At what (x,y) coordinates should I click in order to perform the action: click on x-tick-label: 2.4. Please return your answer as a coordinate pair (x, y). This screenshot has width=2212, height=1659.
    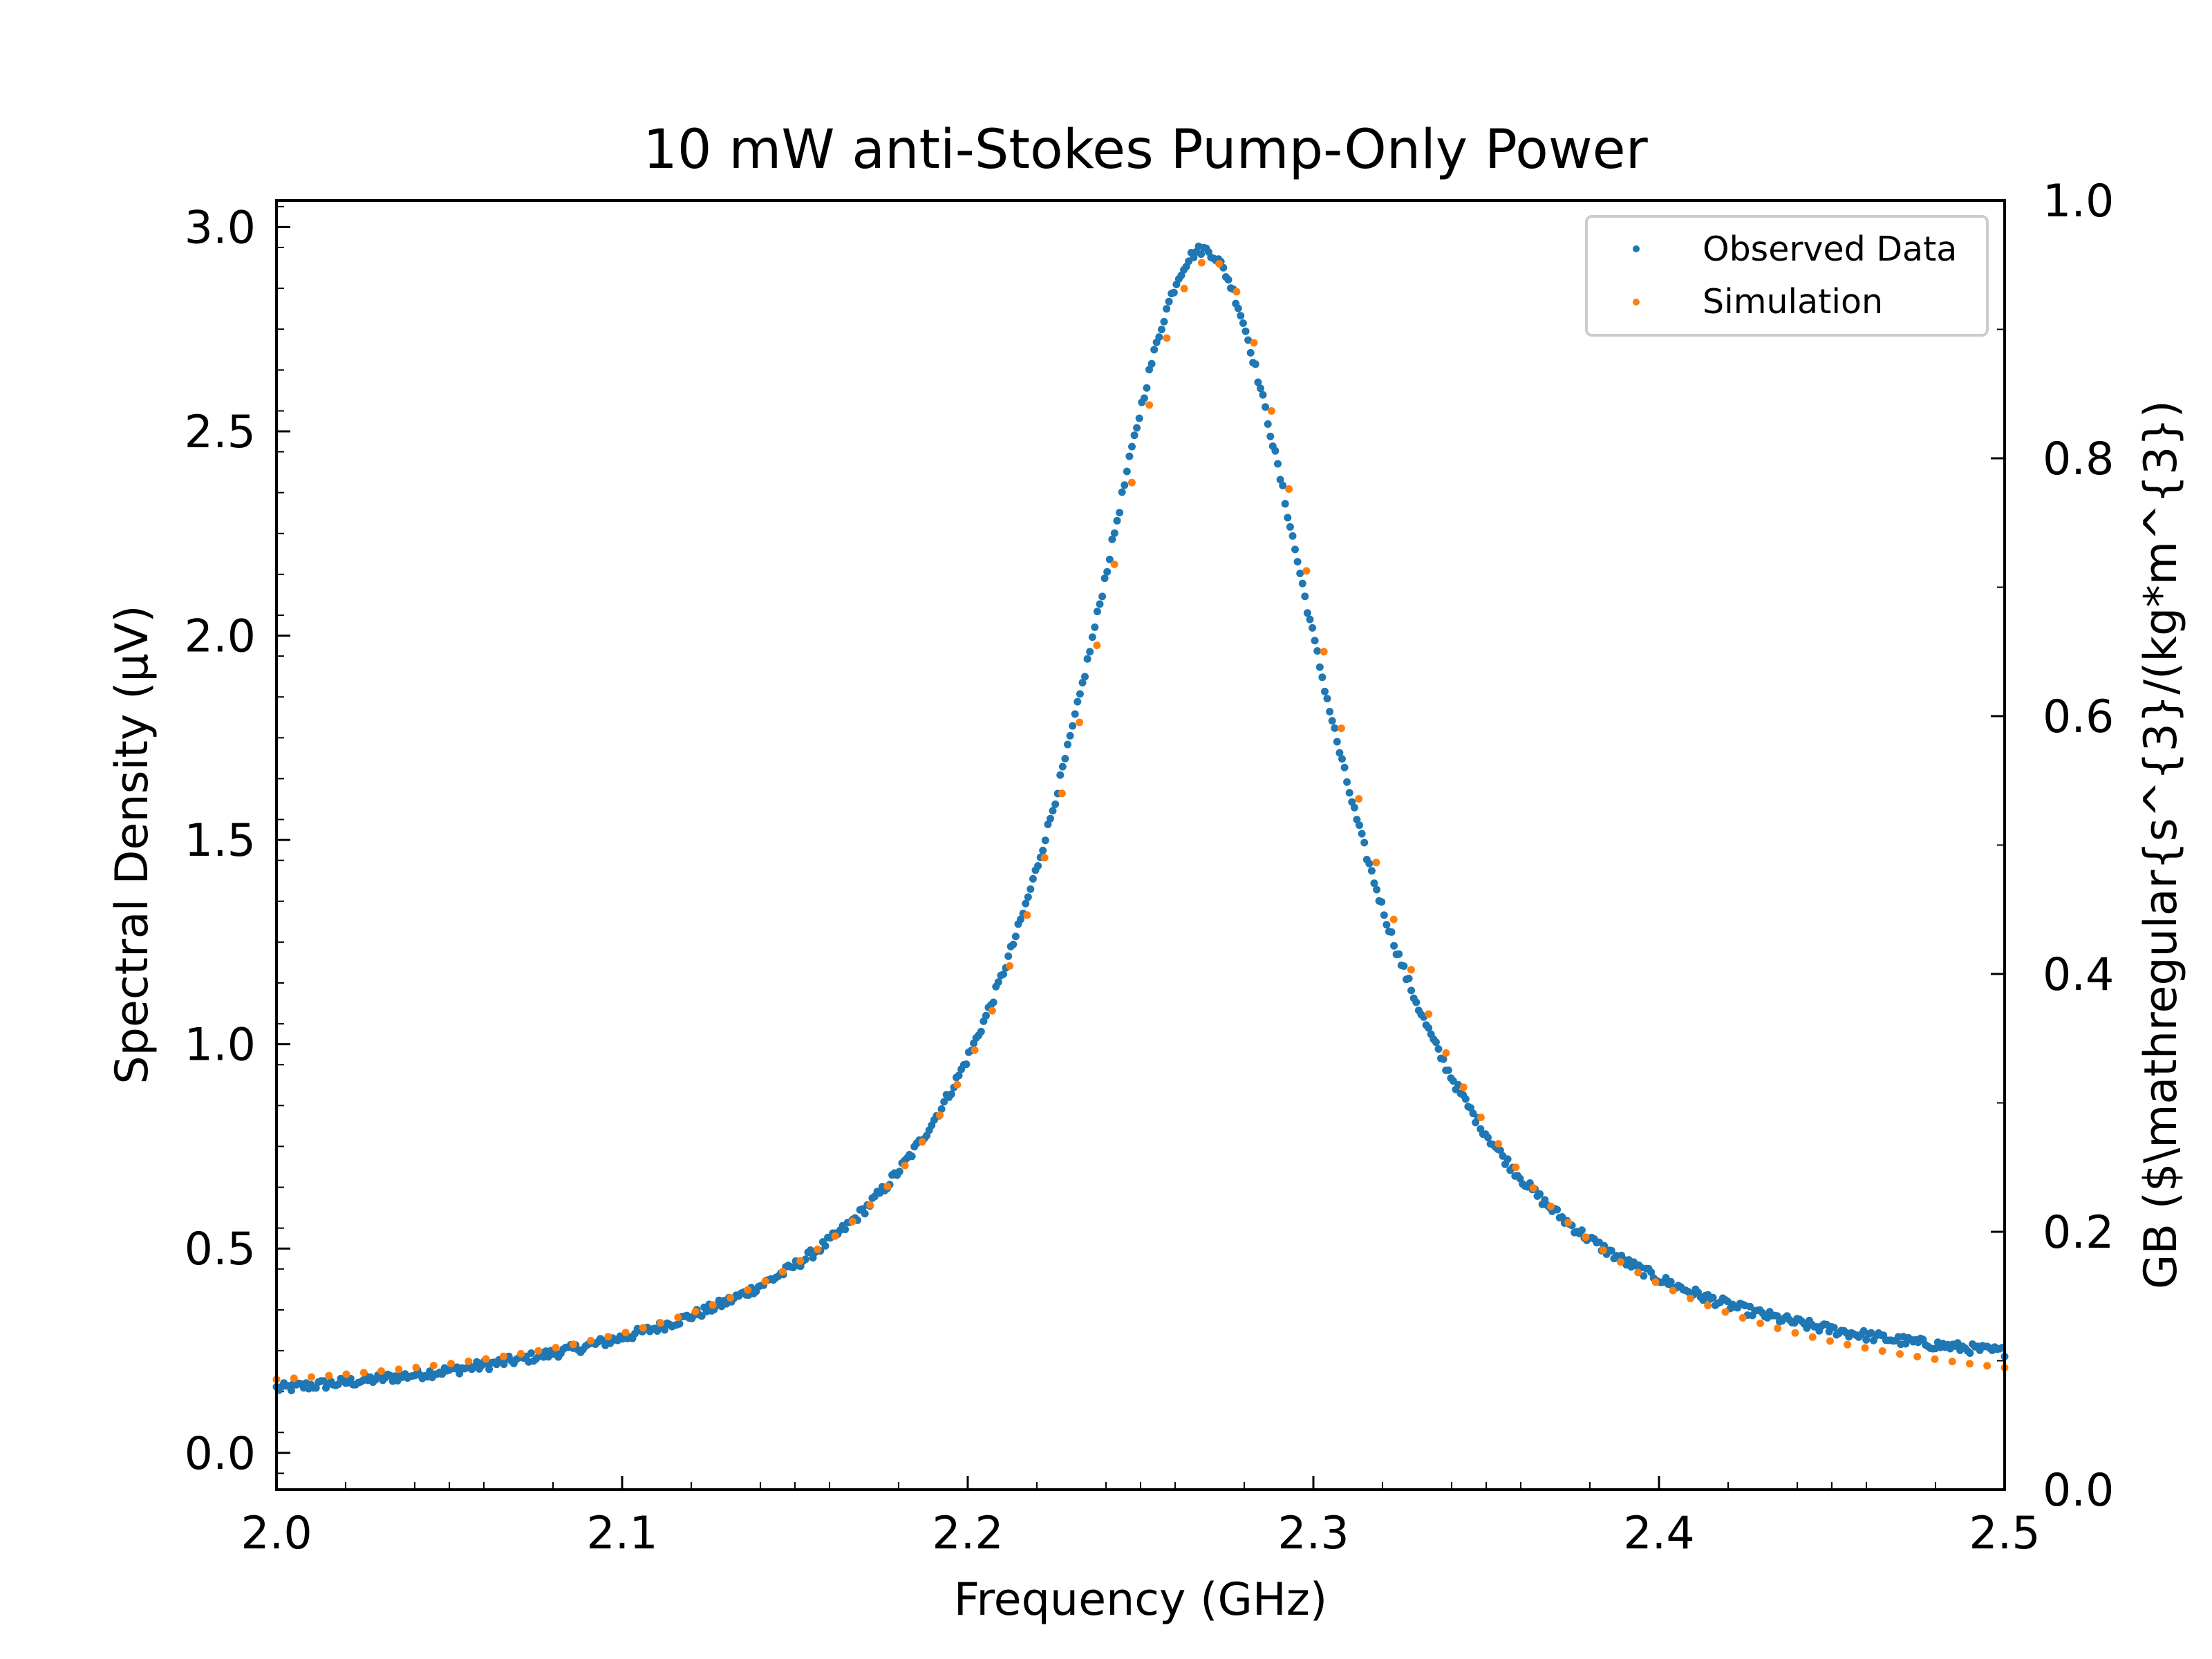
    Looking at the image, I should click on (1658, 1534).